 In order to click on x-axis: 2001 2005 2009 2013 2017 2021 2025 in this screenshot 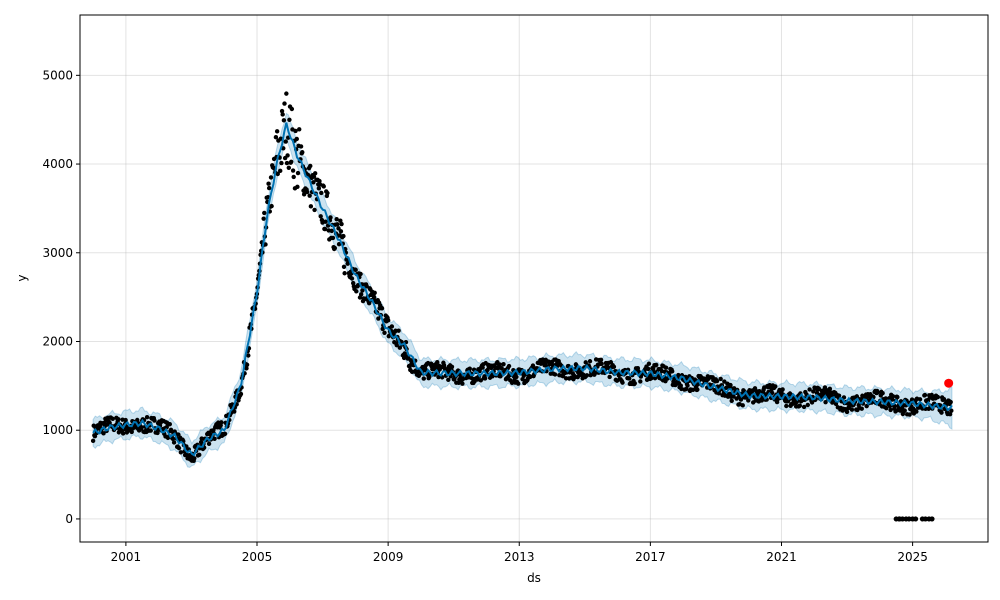, I will do `click(519, 553)`.